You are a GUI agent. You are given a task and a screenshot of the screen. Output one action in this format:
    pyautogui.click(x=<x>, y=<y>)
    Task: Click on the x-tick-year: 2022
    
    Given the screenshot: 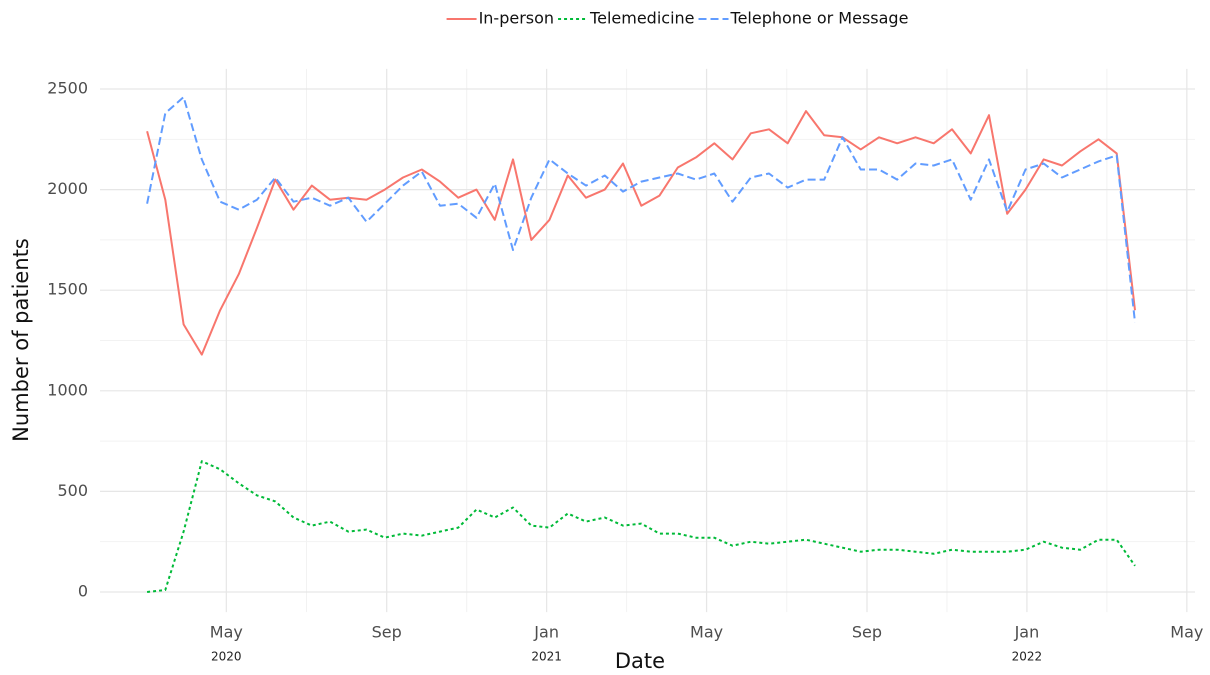 What is the action you would take?
    pyautogui.click(x=1027, y=657)
    